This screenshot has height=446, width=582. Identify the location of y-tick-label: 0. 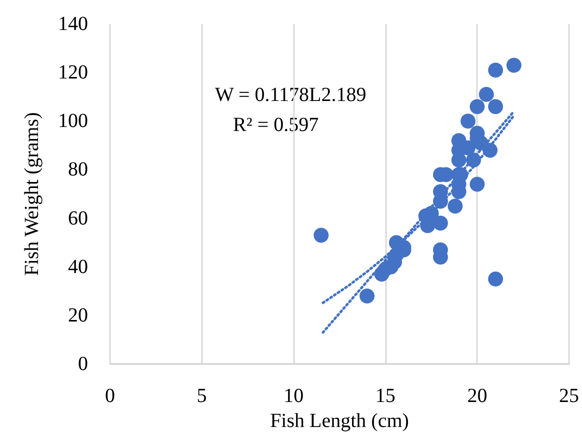
(83, 364).